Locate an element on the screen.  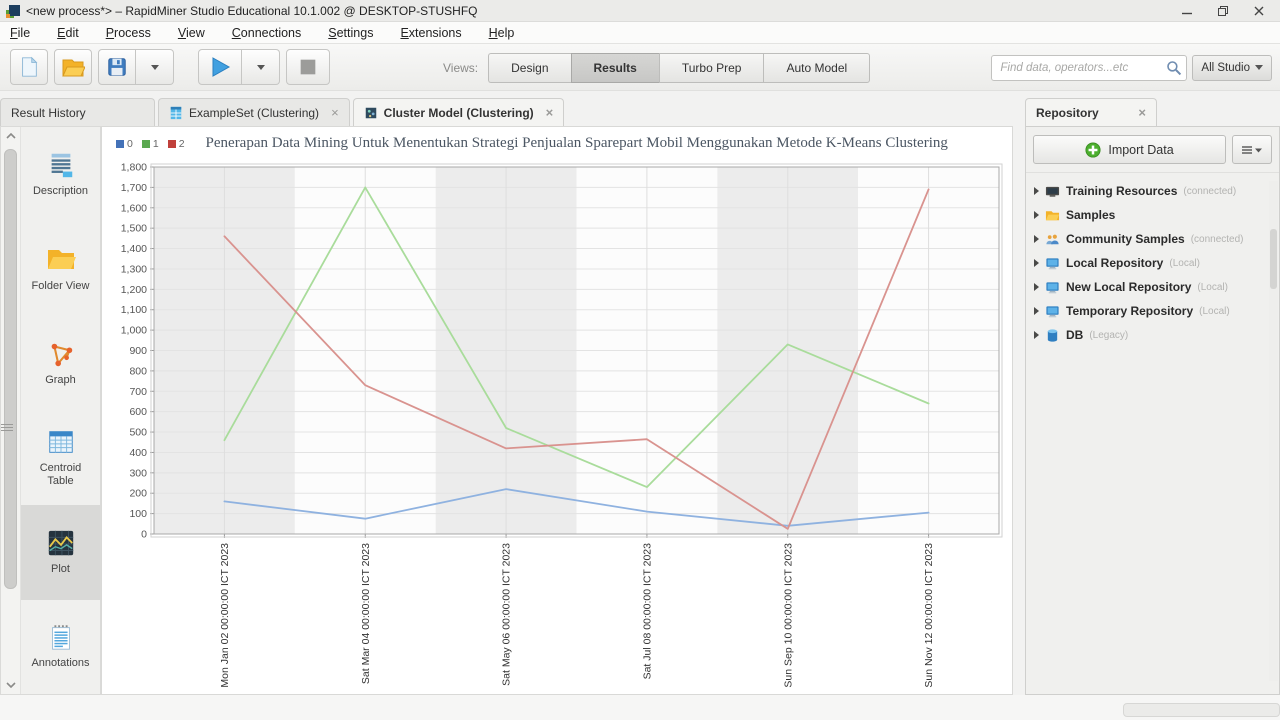
repository-menu-button is located at coordinates (1252, 149).